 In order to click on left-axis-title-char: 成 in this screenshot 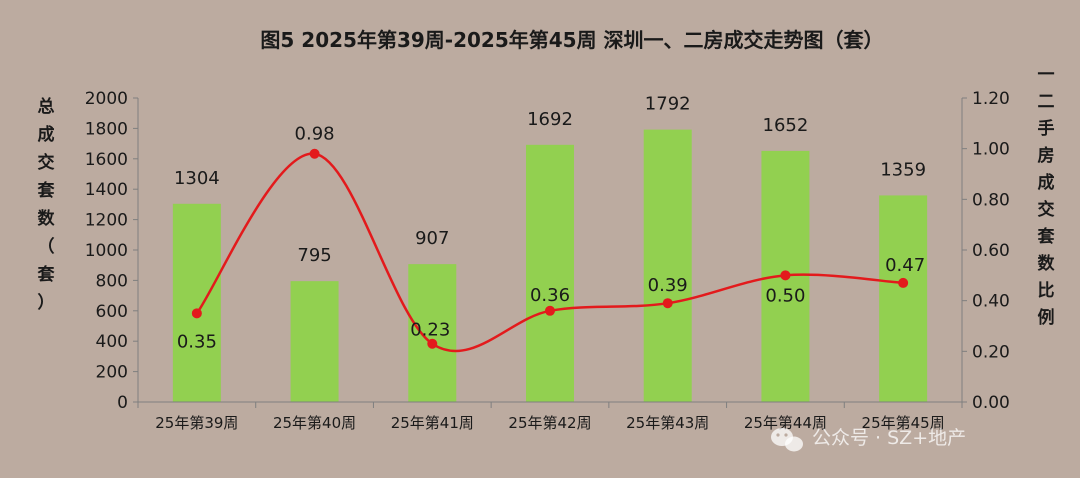, I will do `click(46, 134)`.